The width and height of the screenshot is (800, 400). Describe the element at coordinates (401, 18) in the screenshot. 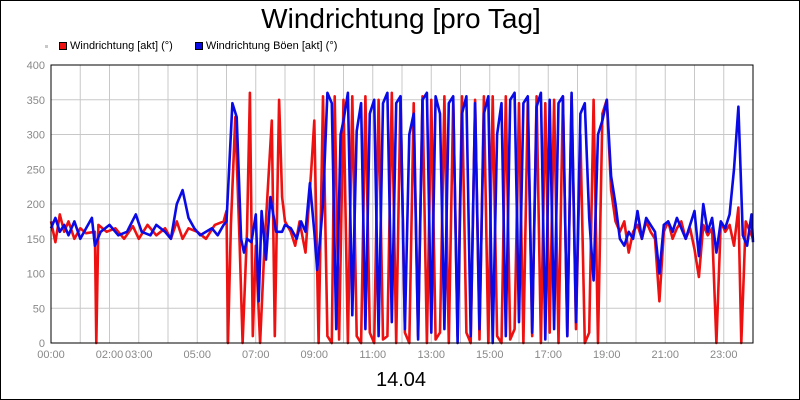

I see `chart-title: Windrichtung [pro Tag]` at that location.